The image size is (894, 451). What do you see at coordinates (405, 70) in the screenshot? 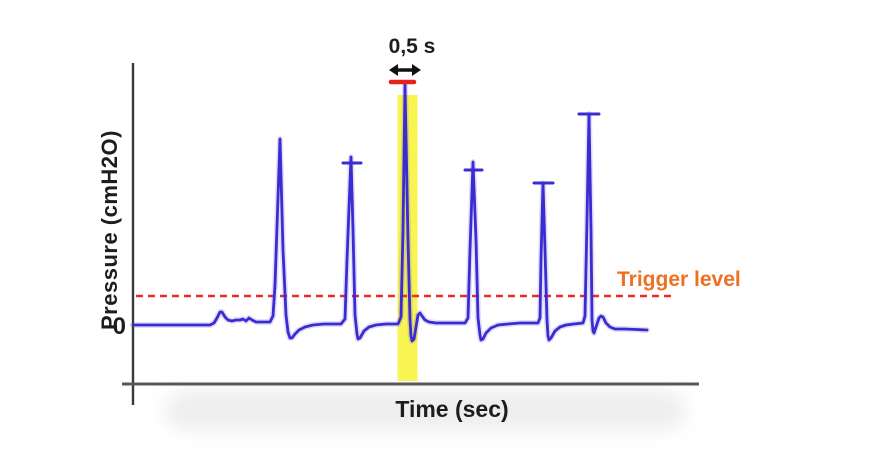
I see `duration-arrow-icon` at bounding box center [405, 70].